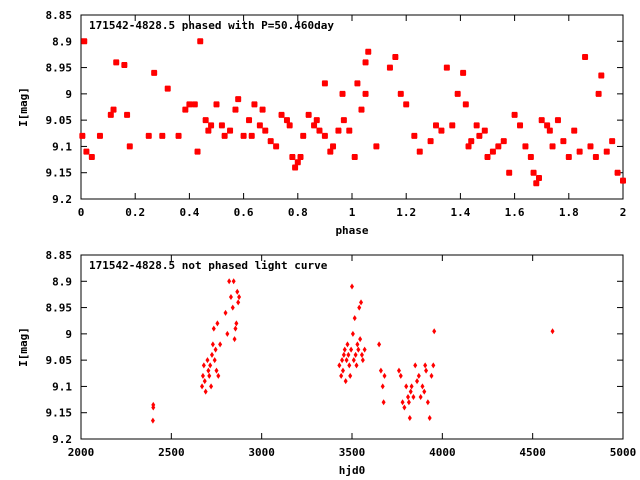 The height and width of the screenshot is (480, 640). What do you see at coordinates (211, 25) in the screenshot?
I see `phased-title: 171542-4828.5 phased with P=50.460day` at bounding box center [211, 25].